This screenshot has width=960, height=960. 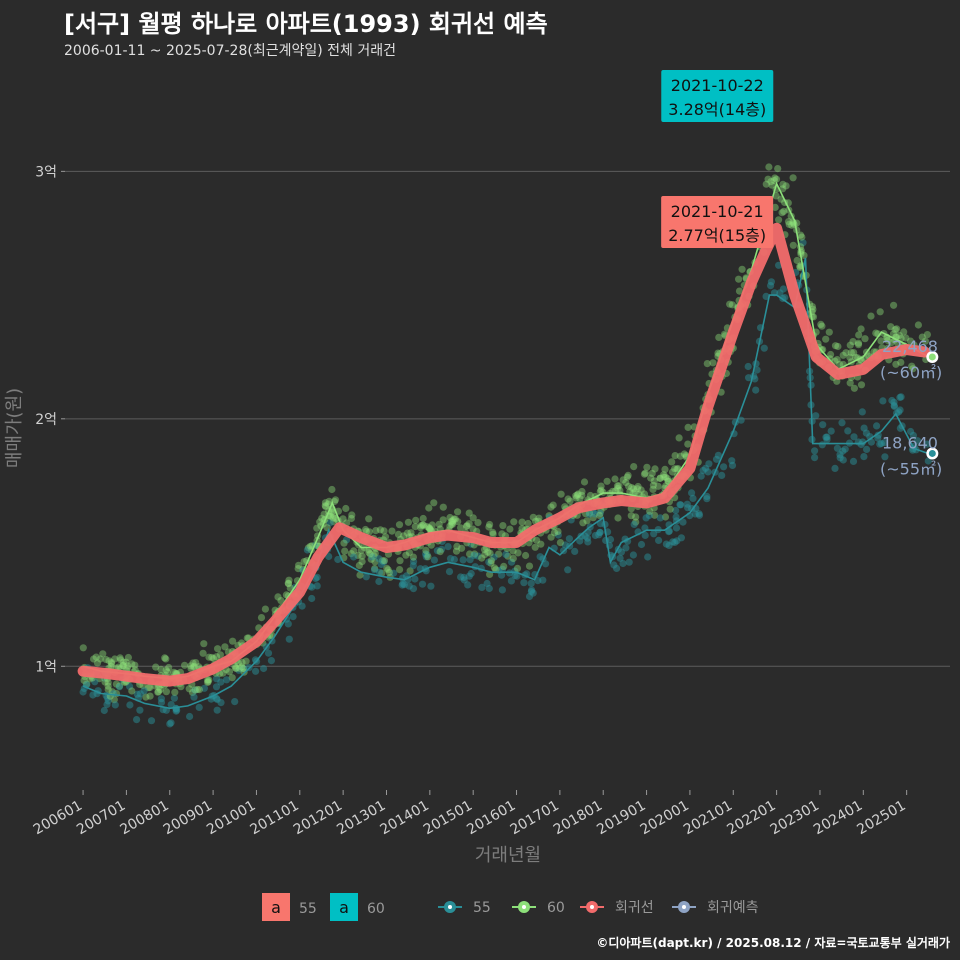 I want to click on chart-title: [서구] 월평 하나로 아파트(1993) 회귀선 예측, so click(x=306, y=24).